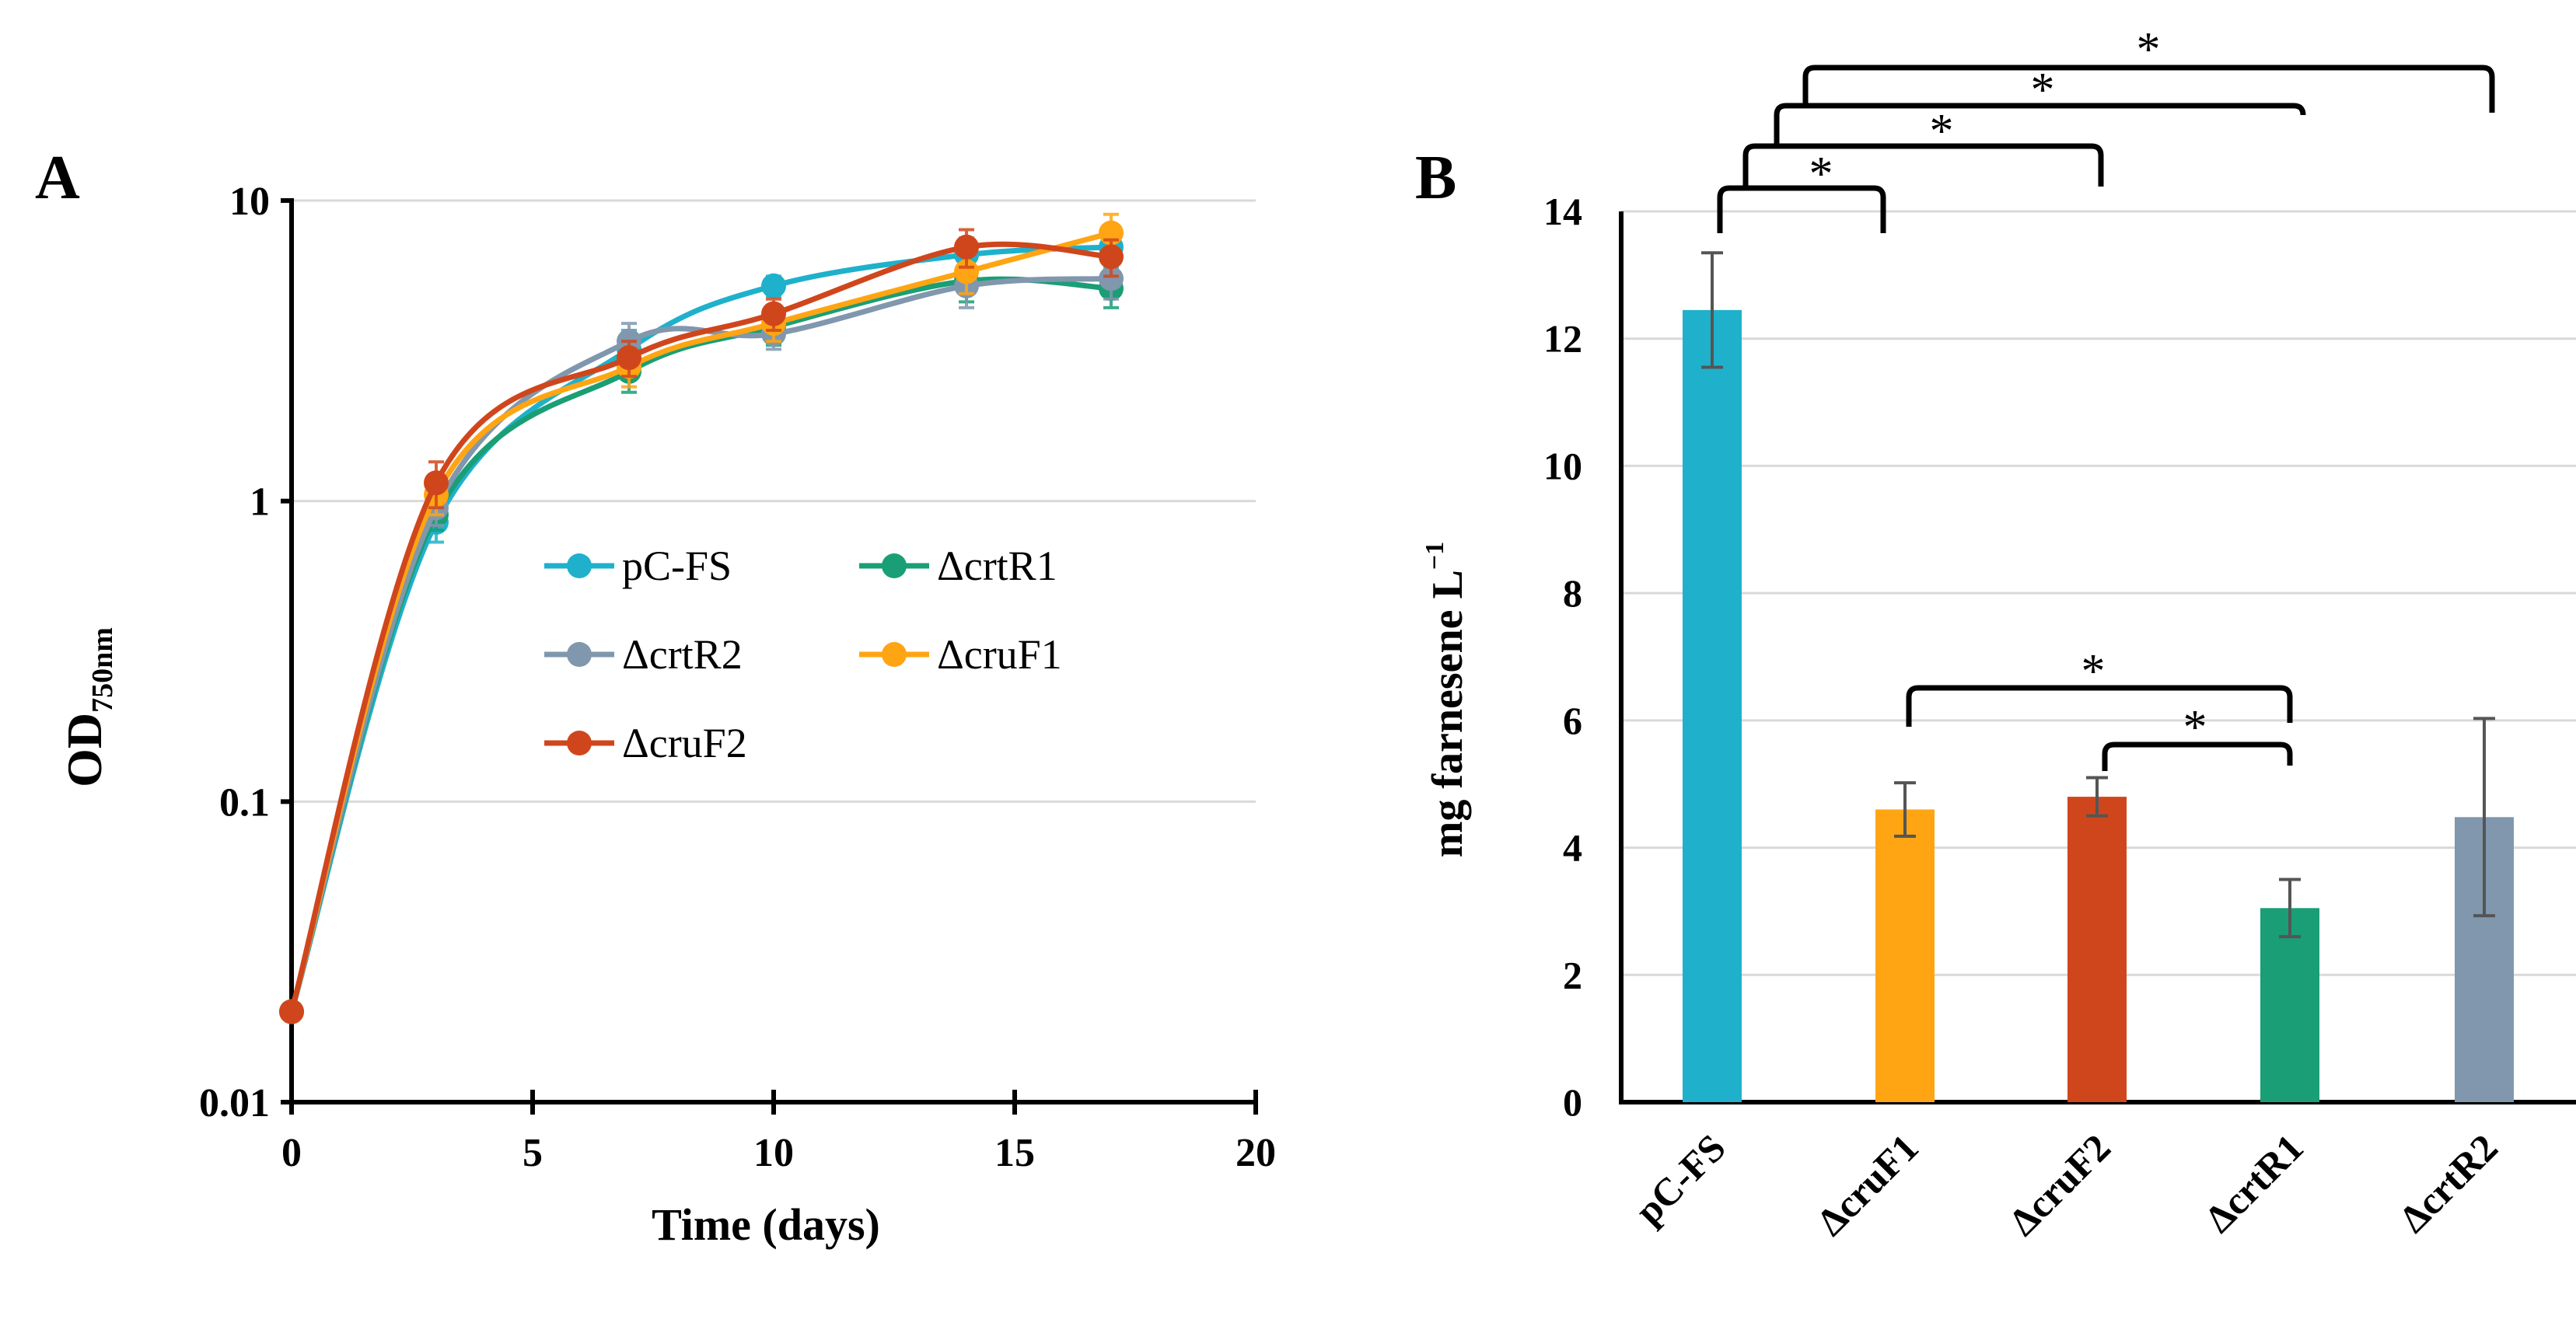 The image size is (2576, 1326). I want to click on panel-a-y-tick-label: 0.1, so click(244, 802).